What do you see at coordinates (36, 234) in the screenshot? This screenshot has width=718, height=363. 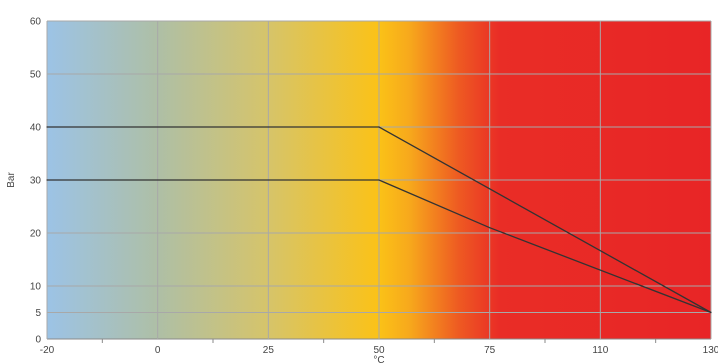 I see `y-tick-label: 20` at bounding box center [36, 234].